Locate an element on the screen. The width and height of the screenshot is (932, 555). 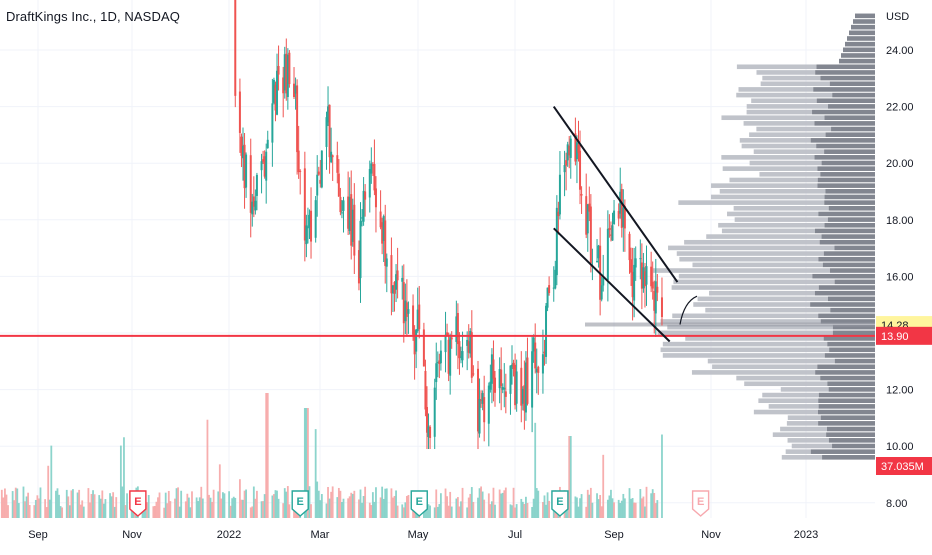
price-axis-tick: 8.00 is located at coordinates (896, 504).